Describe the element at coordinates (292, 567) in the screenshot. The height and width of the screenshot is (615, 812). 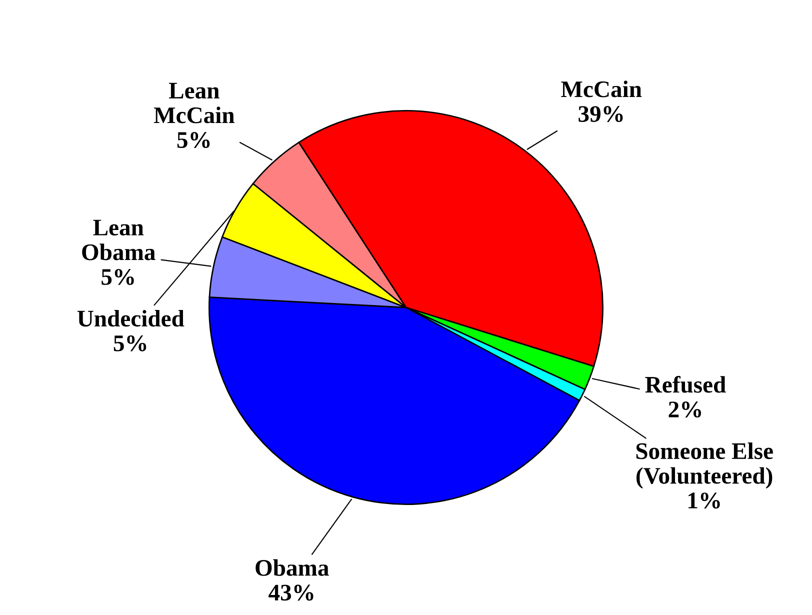
I see `slice-label: Obama` at that location.